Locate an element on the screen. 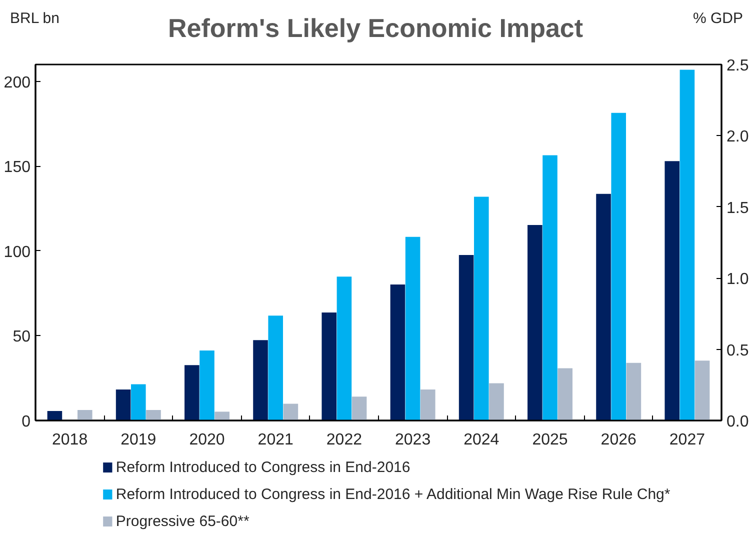 This screenshot has width=751, height=556. chart-title: Reform's Likely Economic Impact is located at coordinates (376, 28).